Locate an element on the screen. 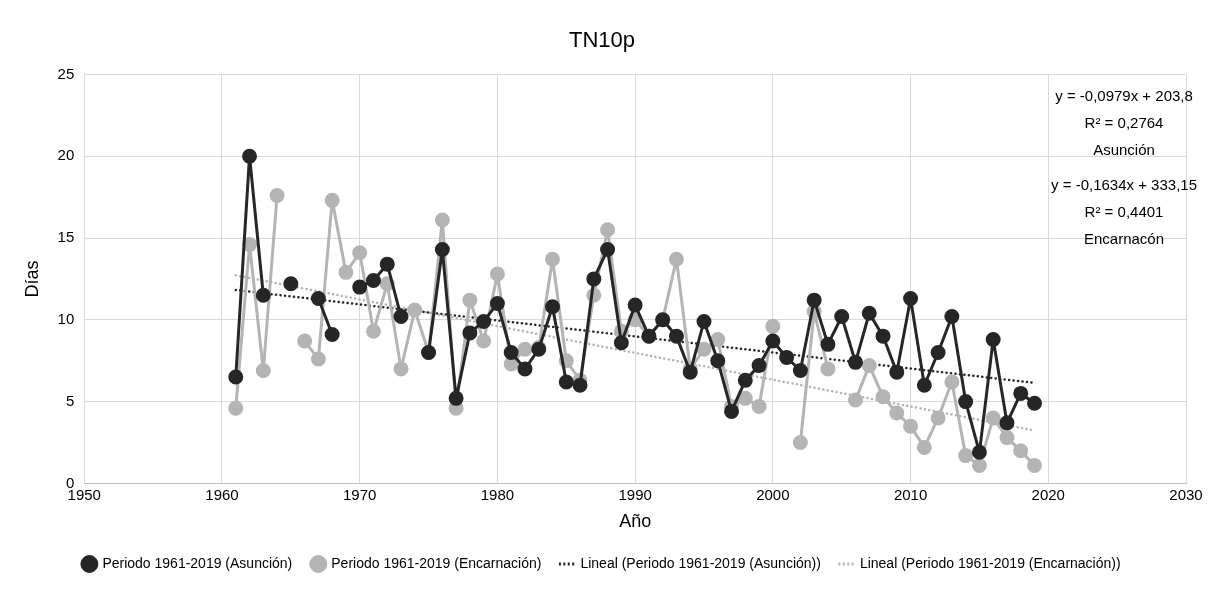 The width and height of the screenshot is (1214, 594). annotation: Encarnacón is located at coordinates (1124, 238).